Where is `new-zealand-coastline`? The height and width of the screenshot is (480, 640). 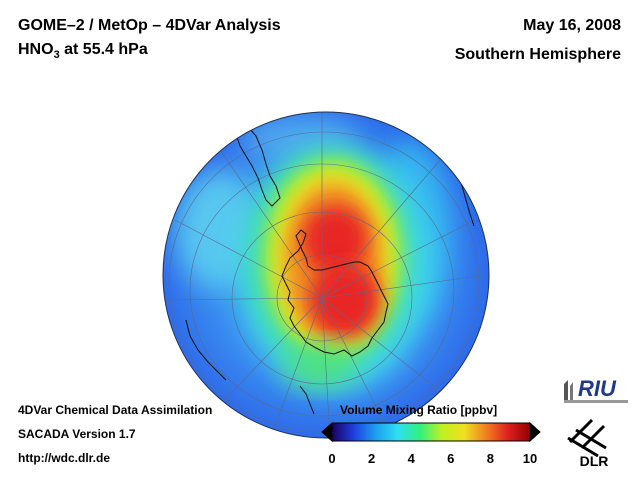 new-zealand-coastline is located at coordinates (307, 400).